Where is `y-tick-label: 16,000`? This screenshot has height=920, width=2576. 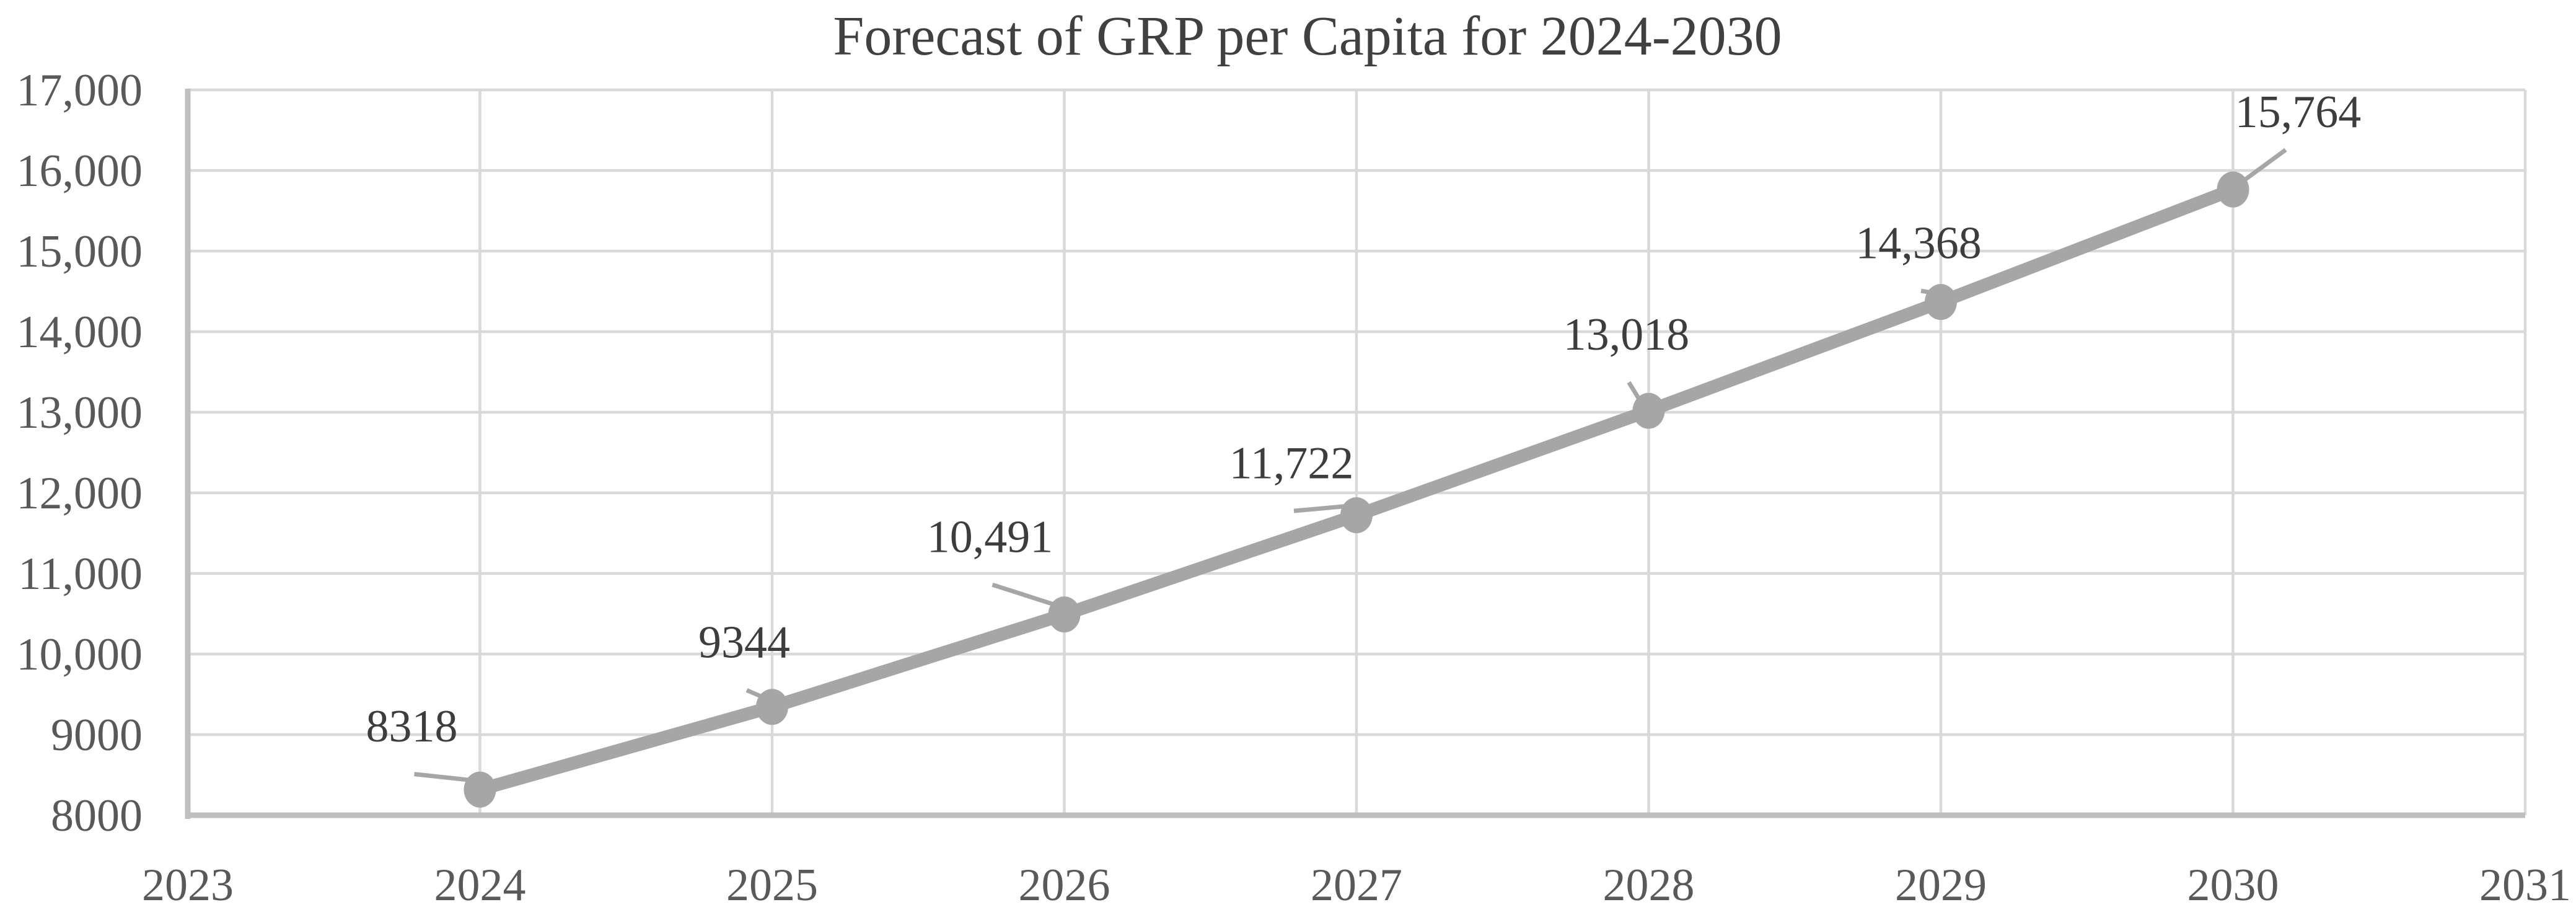 y-tick-label: 16,000 is located at coordinates (80, 171).